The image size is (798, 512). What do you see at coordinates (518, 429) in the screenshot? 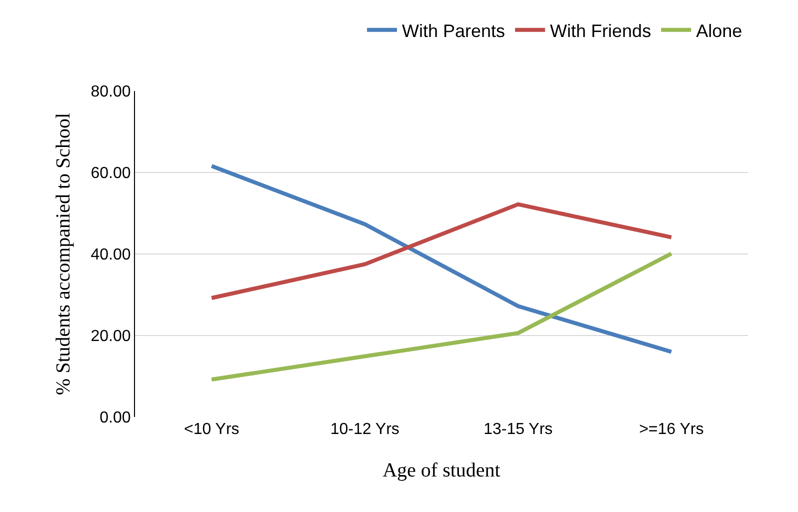
I see `x-tick-label: 13-15 Yrs` at bounding box center [518, 429].